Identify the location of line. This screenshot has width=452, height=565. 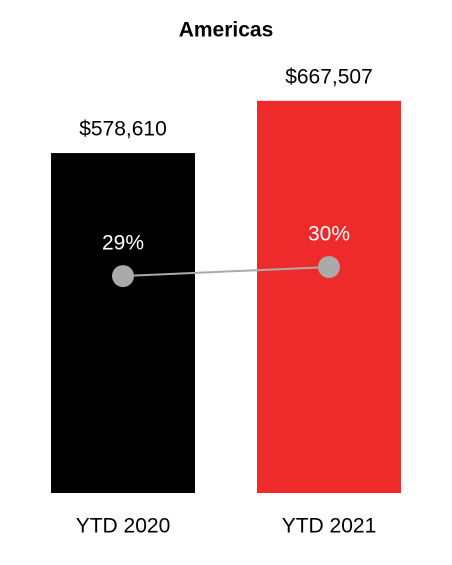
(226, 272).